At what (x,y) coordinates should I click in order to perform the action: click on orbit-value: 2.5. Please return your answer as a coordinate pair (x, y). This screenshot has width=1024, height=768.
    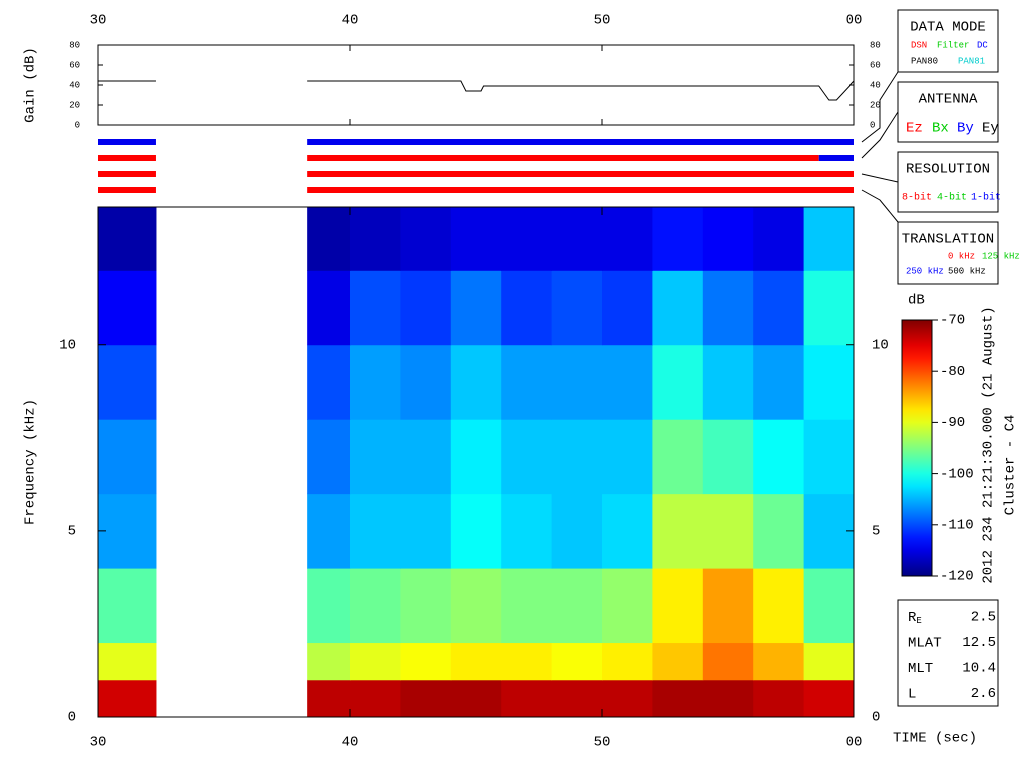
    Looking at the image, I should click on (983, 618).